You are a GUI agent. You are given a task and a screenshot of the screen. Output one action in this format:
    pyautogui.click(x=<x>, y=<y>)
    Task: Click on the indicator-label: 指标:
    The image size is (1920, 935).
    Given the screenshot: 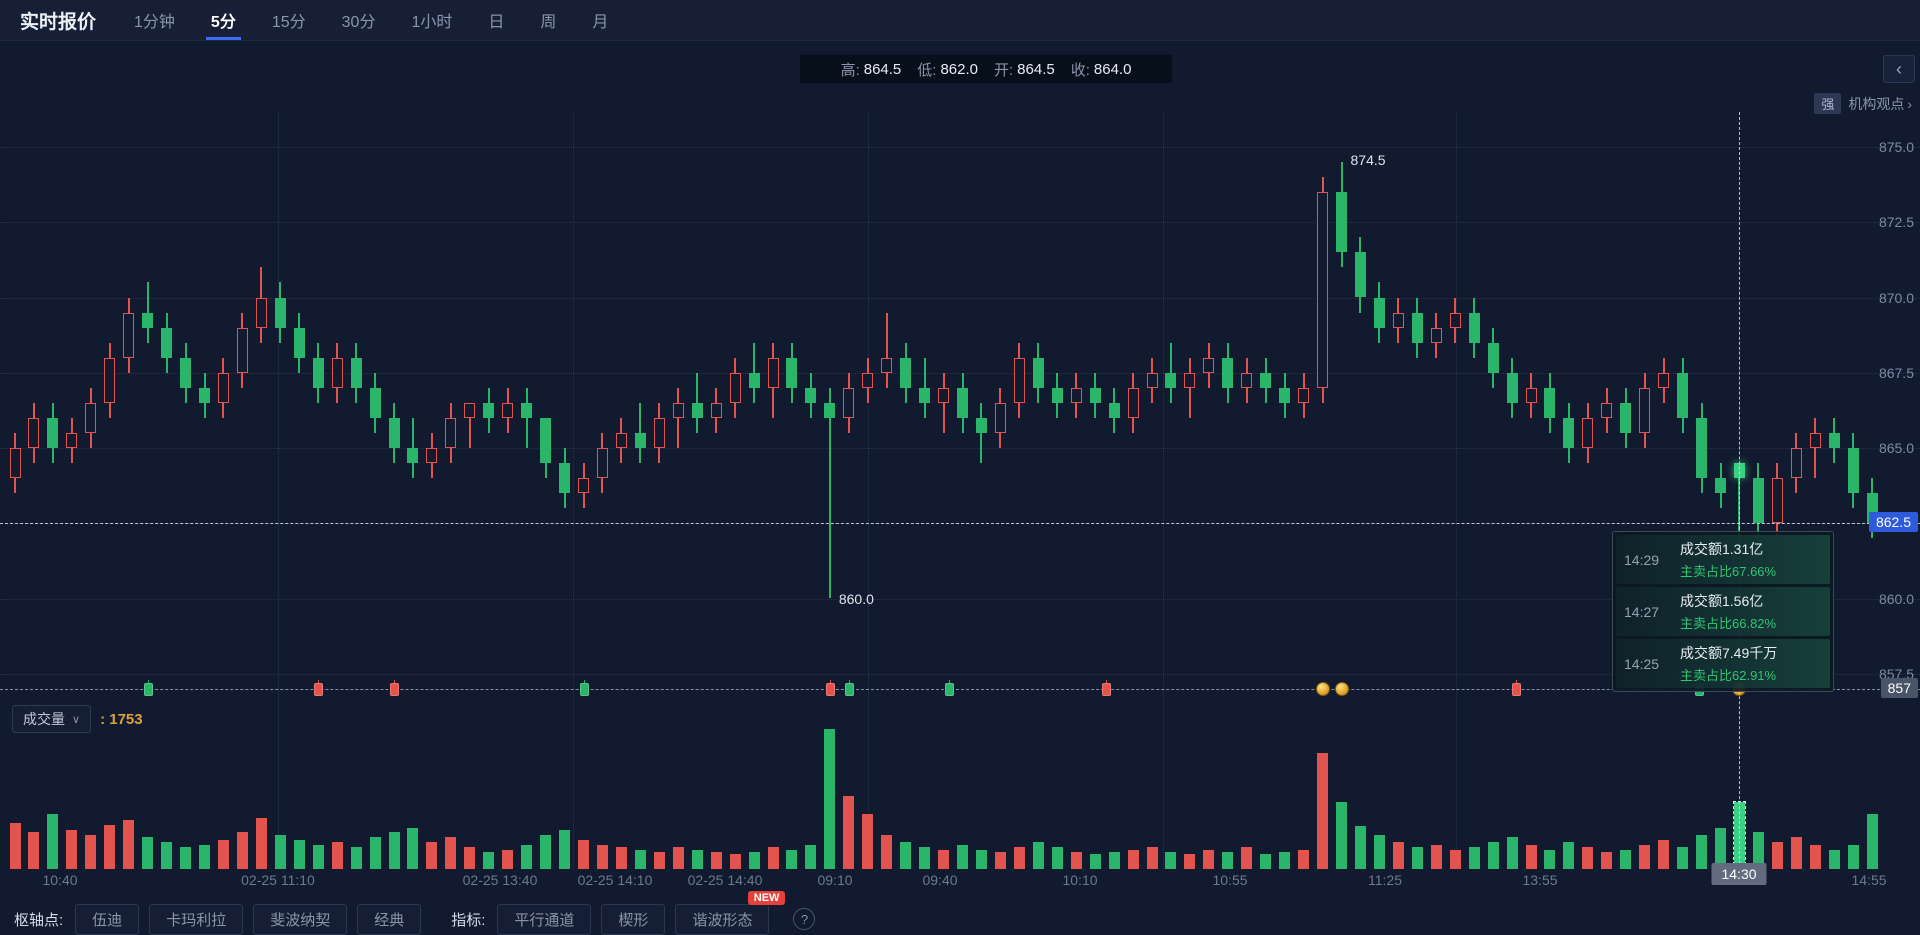 What is the action you would take?
    pyautogui.click(x=468, y=920)
    